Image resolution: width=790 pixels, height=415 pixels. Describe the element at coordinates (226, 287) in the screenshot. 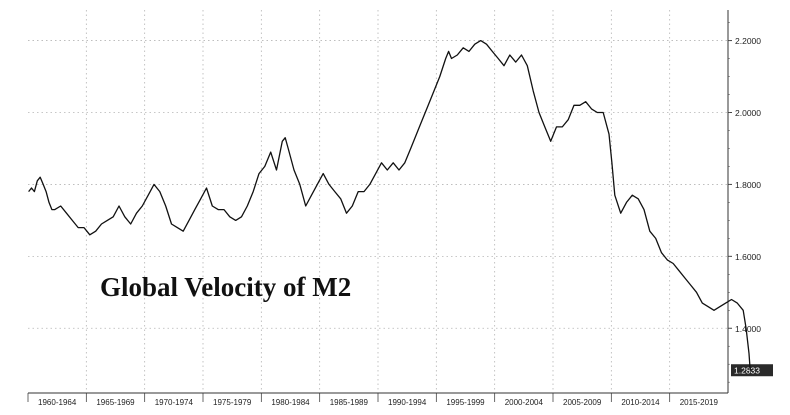

I see `chart-title: Global Velocity of M2` at that location.